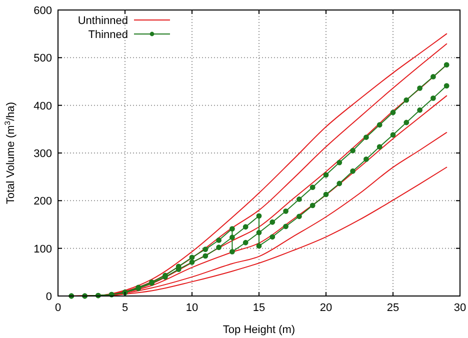  I want to click on x-axis-title: Top Height (m), so click(259, 330).